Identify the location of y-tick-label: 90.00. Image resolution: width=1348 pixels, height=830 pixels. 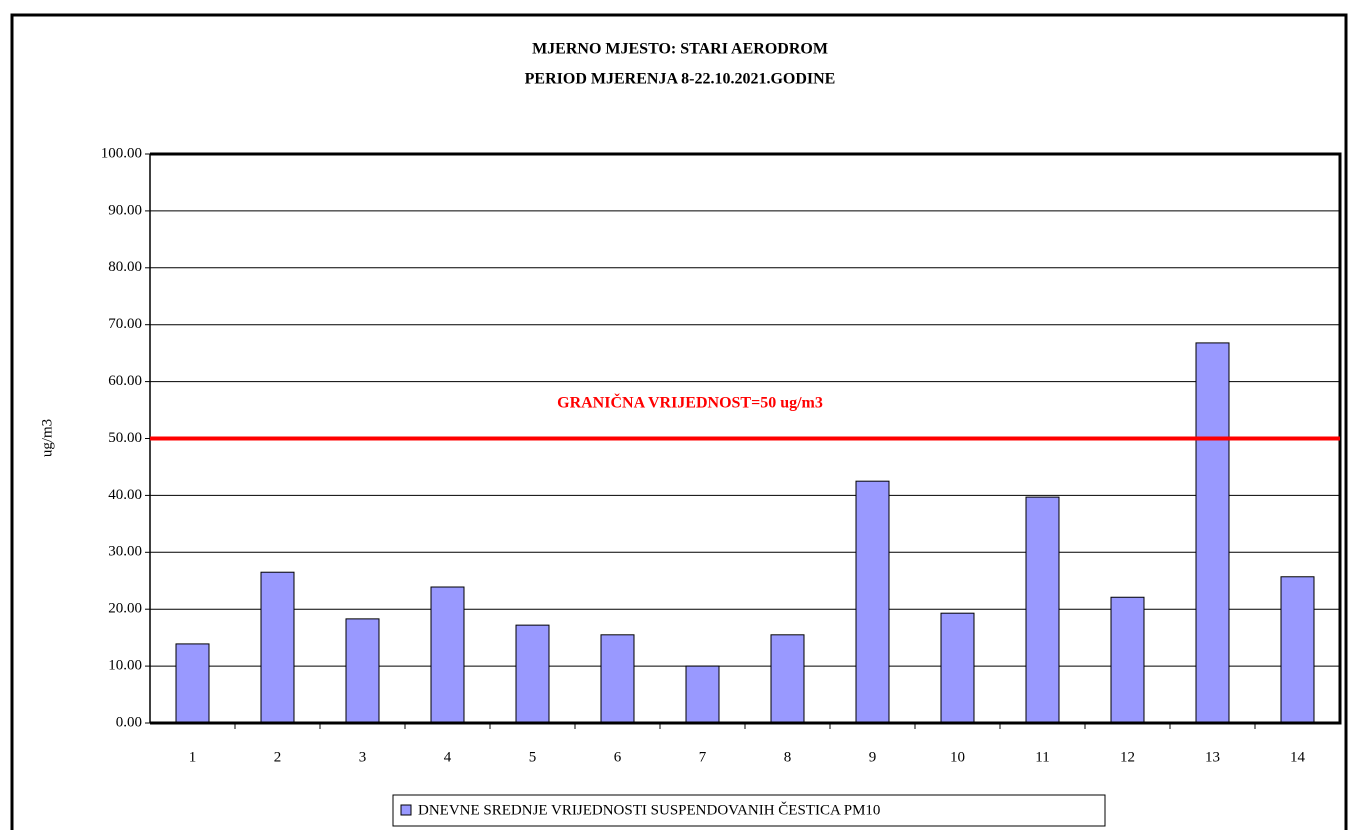
(125, 210).